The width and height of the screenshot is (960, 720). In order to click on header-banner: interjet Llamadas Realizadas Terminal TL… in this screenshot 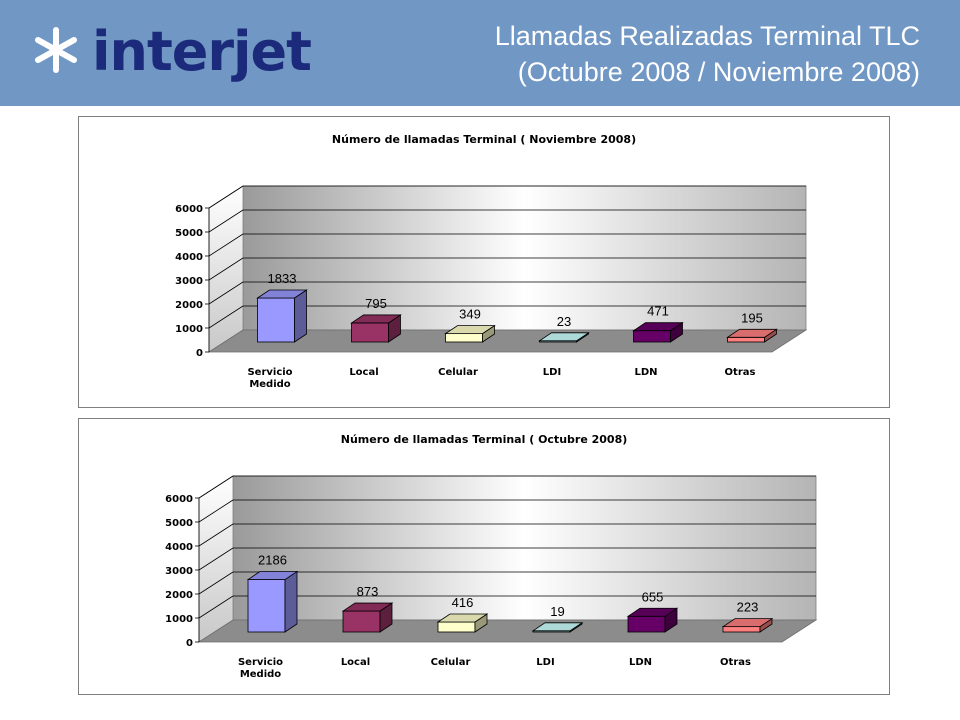, I will do `click(480, 53)`.